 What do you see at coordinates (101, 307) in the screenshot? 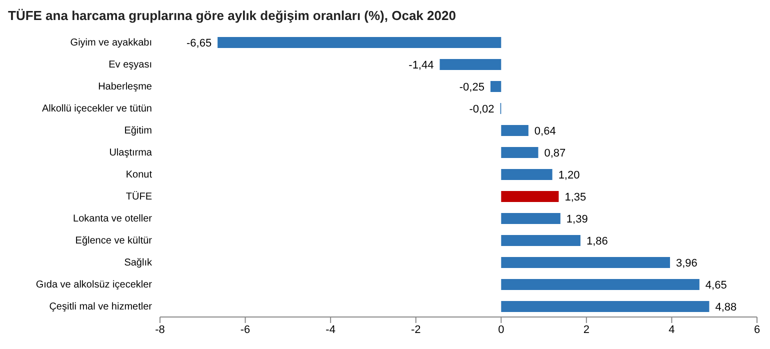
I see `y-tick-label: Çeşitli mal ve hizmetler` at bounding box center [101, 307].